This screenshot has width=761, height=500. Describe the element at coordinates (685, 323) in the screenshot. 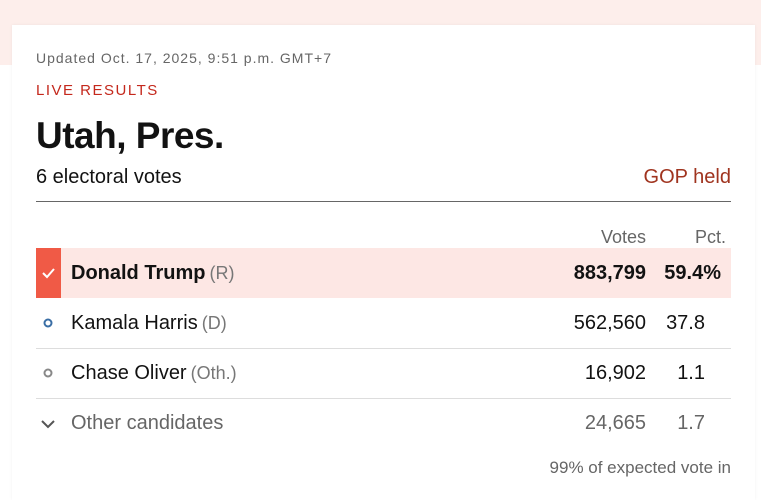

I see `percent: 37.8` at that location.